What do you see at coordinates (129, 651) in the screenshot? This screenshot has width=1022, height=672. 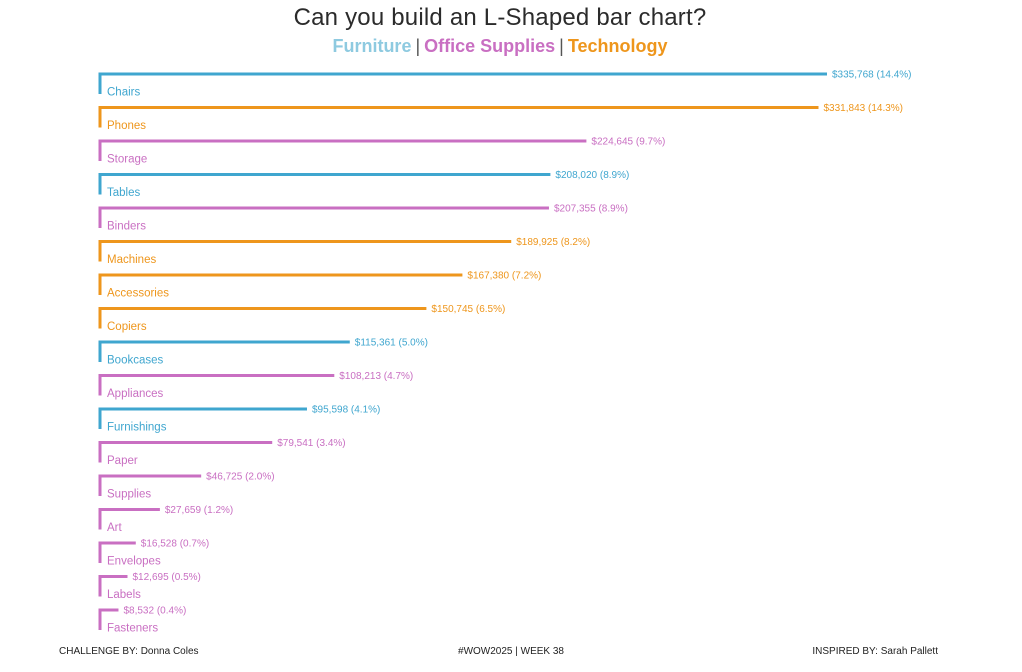 I see `footer-challenge-credit: CHALLENGE BY: Donna Coles` at bounding box center [129, 651].